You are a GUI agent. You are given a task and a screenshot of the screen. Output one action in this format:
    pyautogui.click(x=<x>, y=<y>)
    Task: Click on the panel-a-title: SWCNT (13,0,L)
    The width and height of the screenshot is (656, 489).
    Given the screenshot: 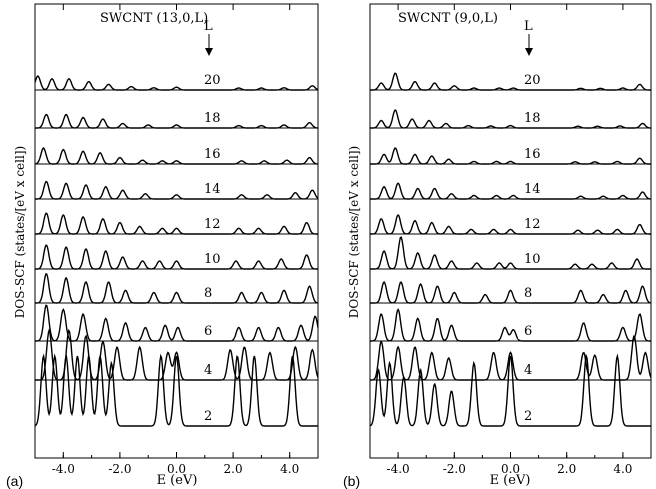 What is the action you would take?
    pyautogui.click(x=154, y=18)
    